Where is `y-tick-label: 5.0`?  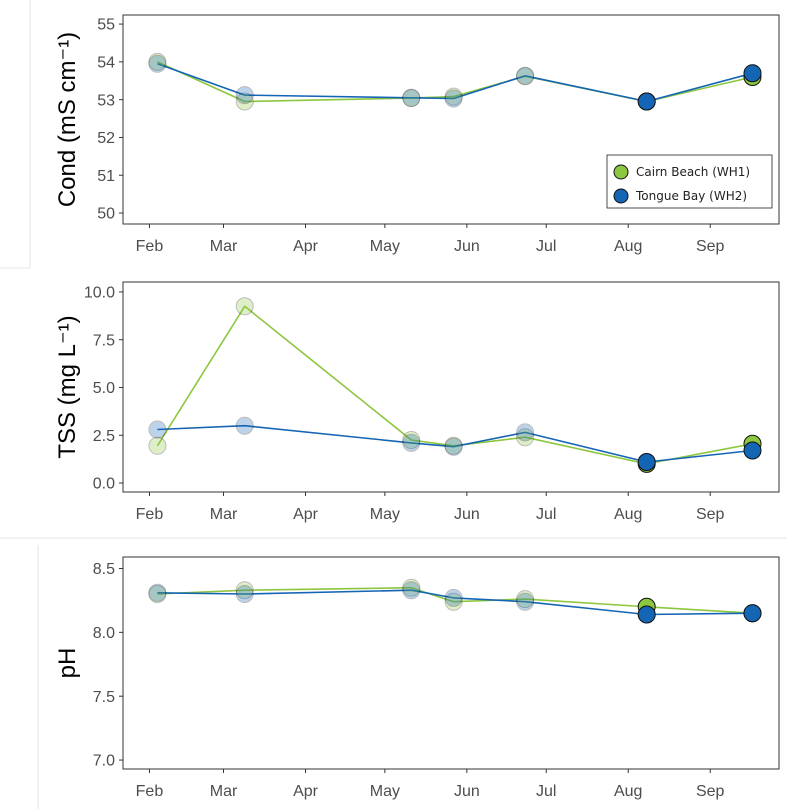 y-tick-label: 5.0 is located at coordinates (104, 388).